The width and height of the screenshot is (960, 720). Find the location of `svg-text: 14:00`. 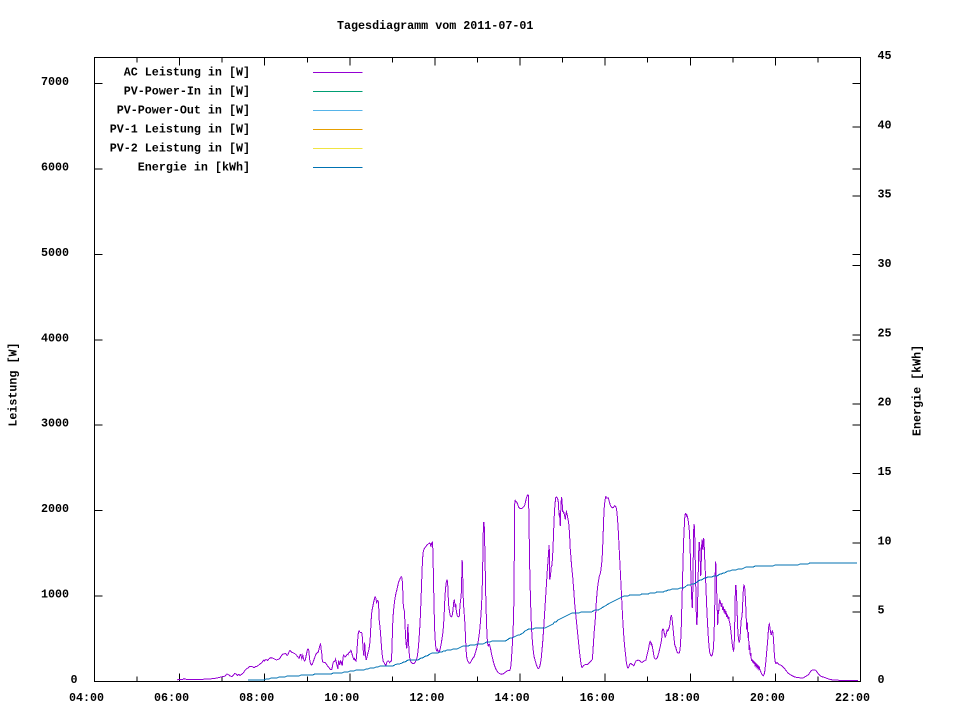

svg-text: 14:00 is located at coordinates (512, 698).